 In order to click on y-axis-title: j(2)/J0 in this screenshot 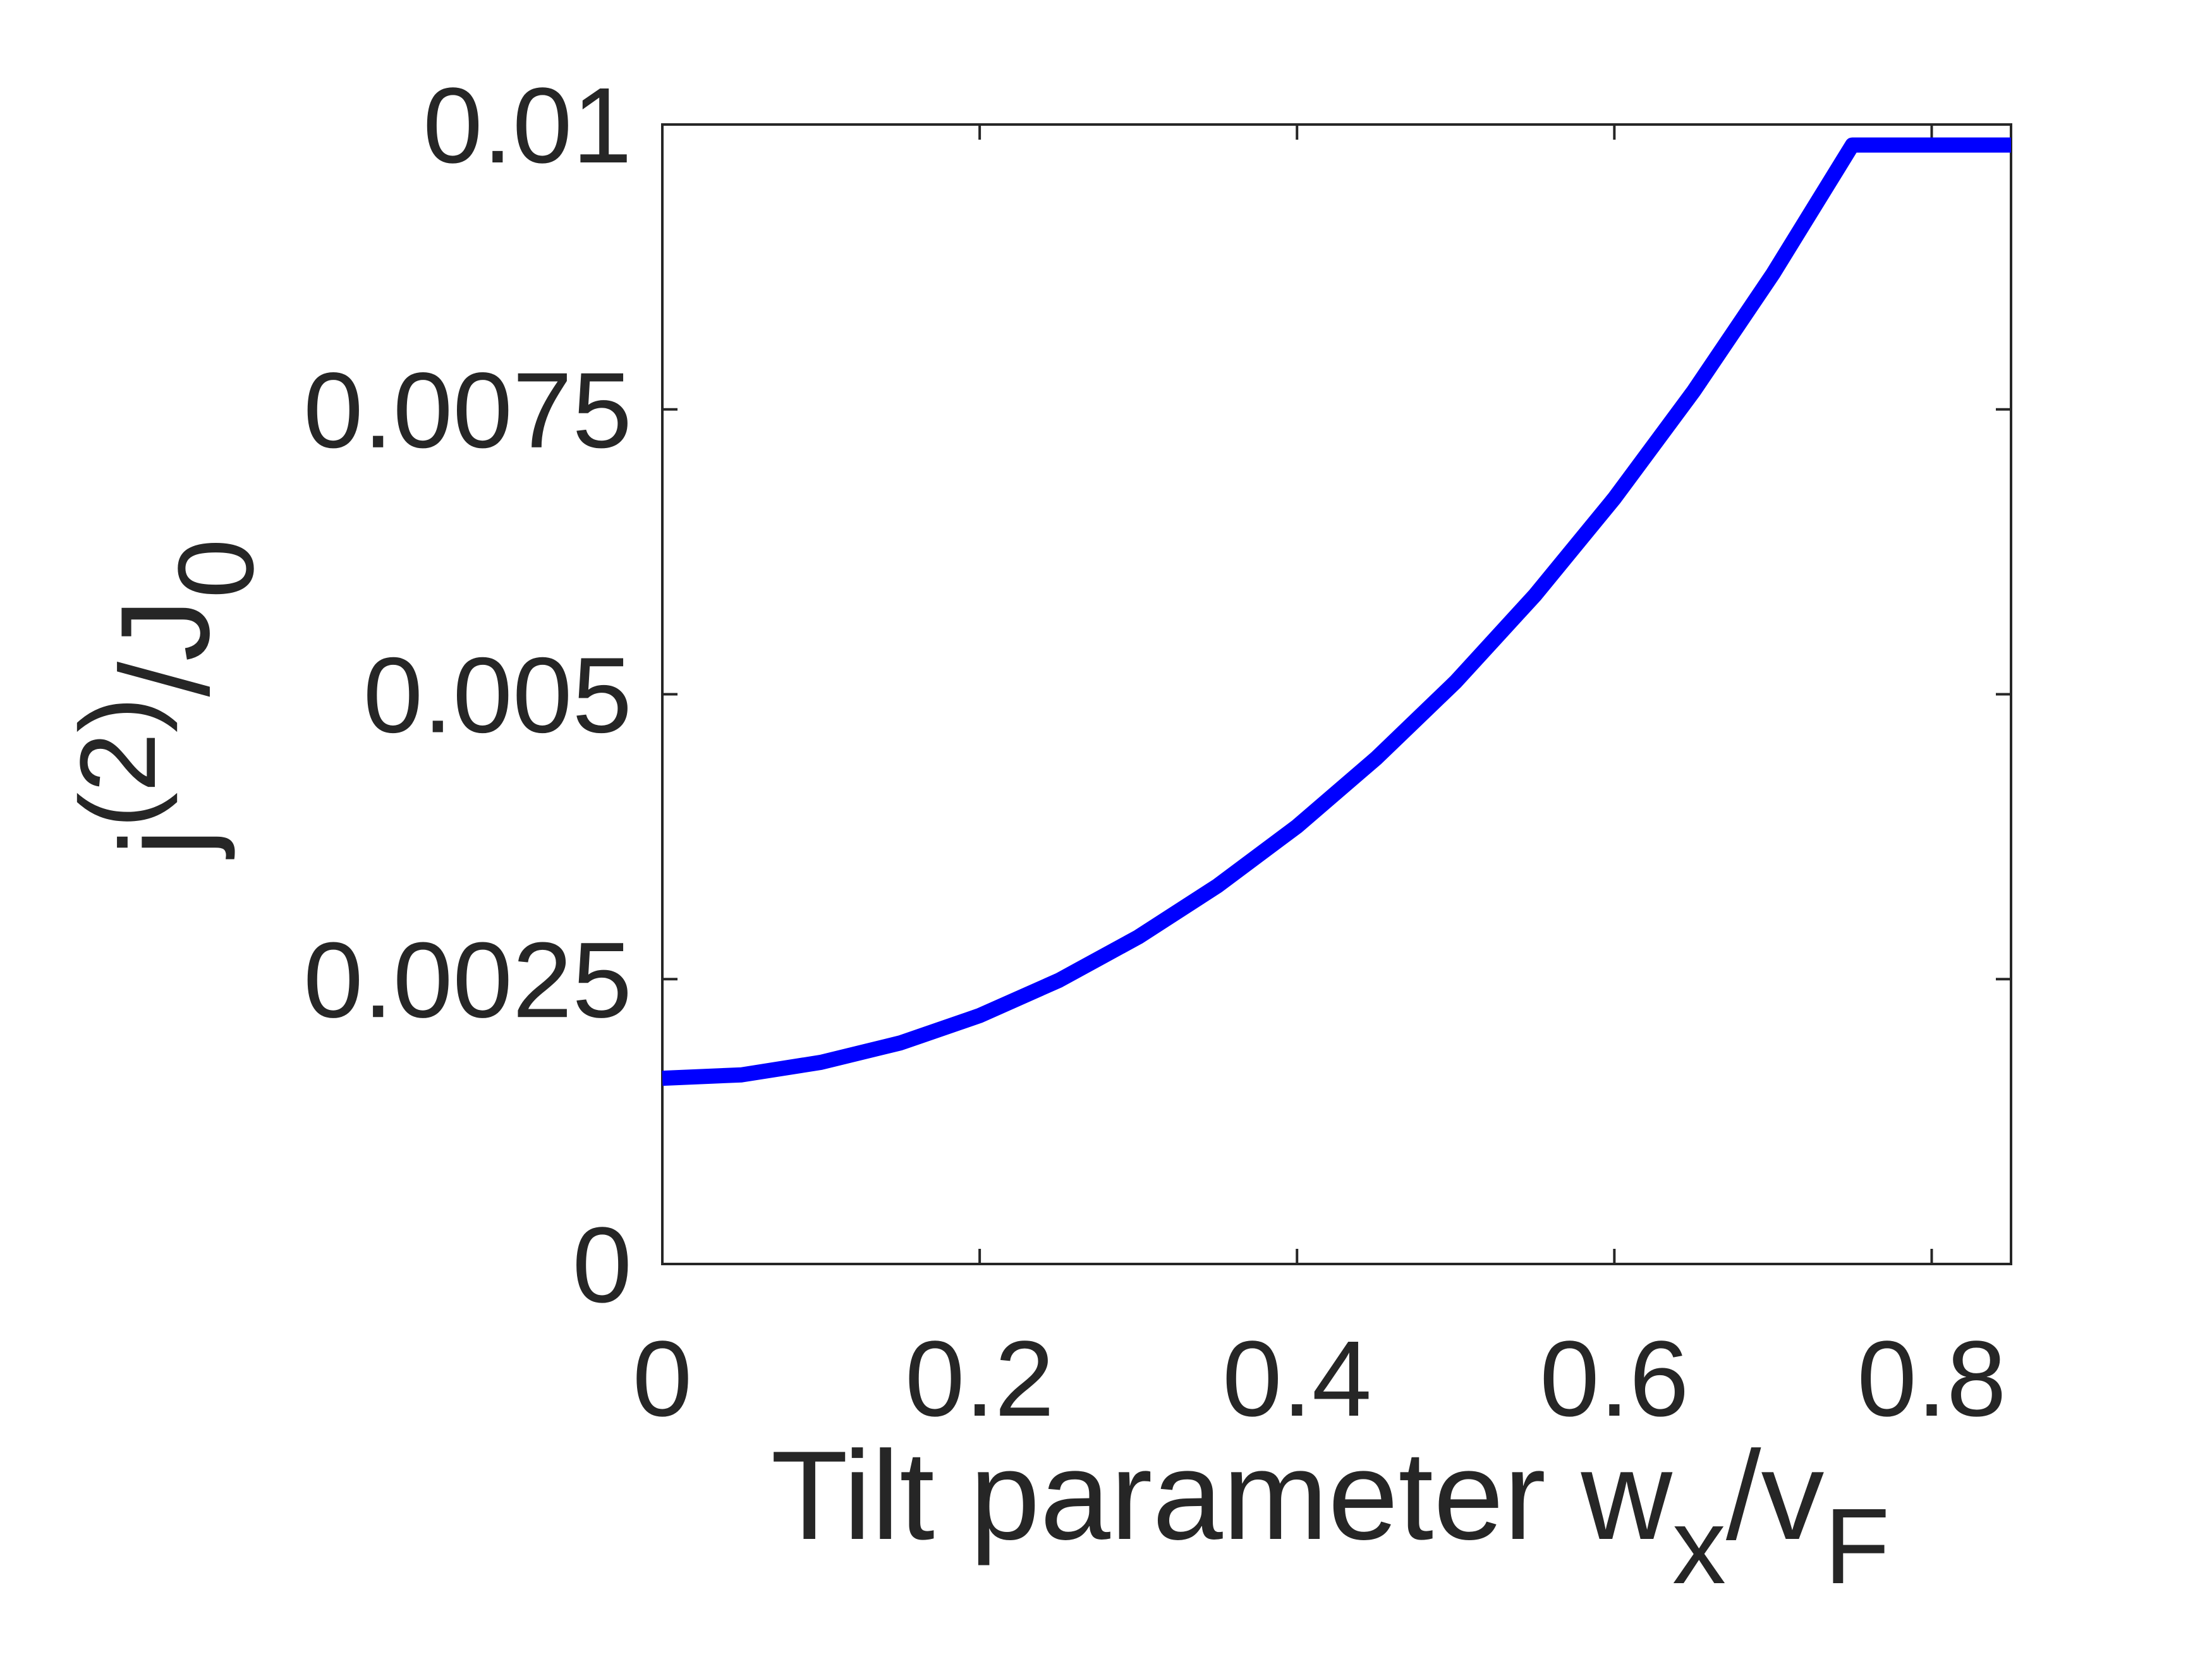, I will do `click(167, 698)`.